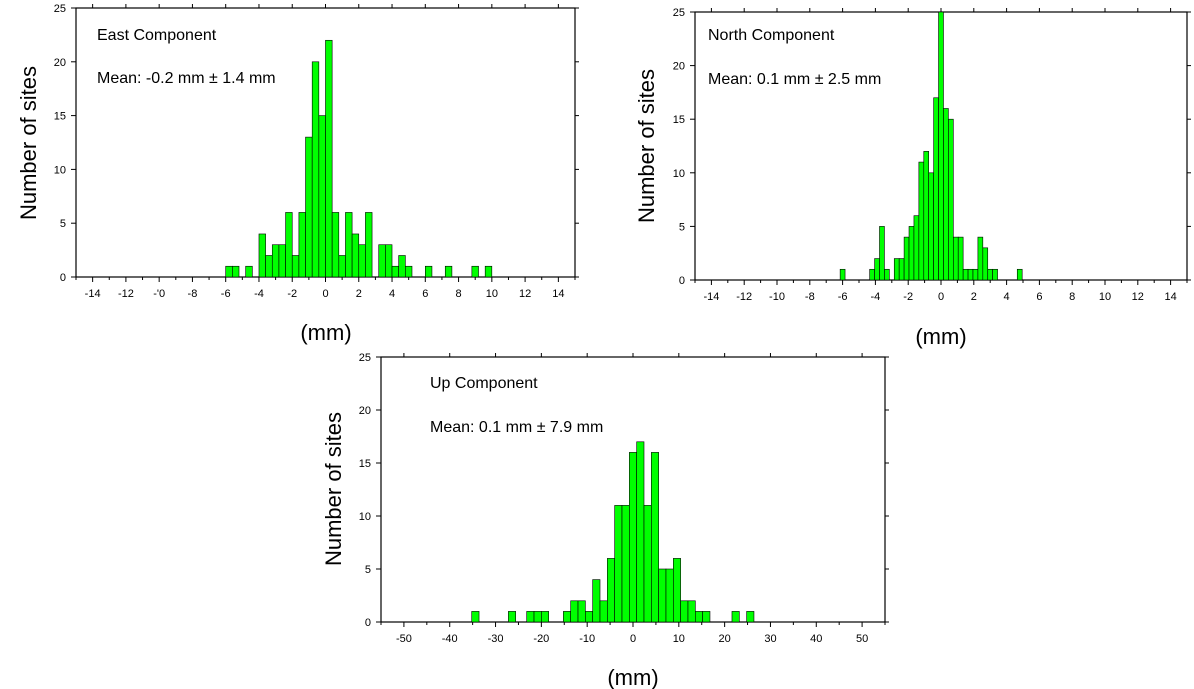 The image size is (1194, 689). I want to click on x-axis-label: (mm), so click(940, 336).